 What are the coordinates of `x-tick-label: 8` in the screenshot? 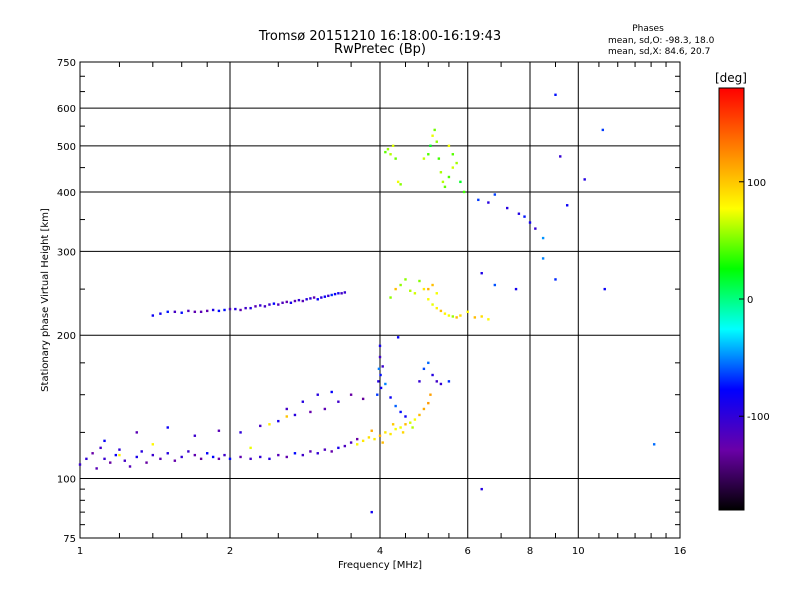 It's located at (530, 551).